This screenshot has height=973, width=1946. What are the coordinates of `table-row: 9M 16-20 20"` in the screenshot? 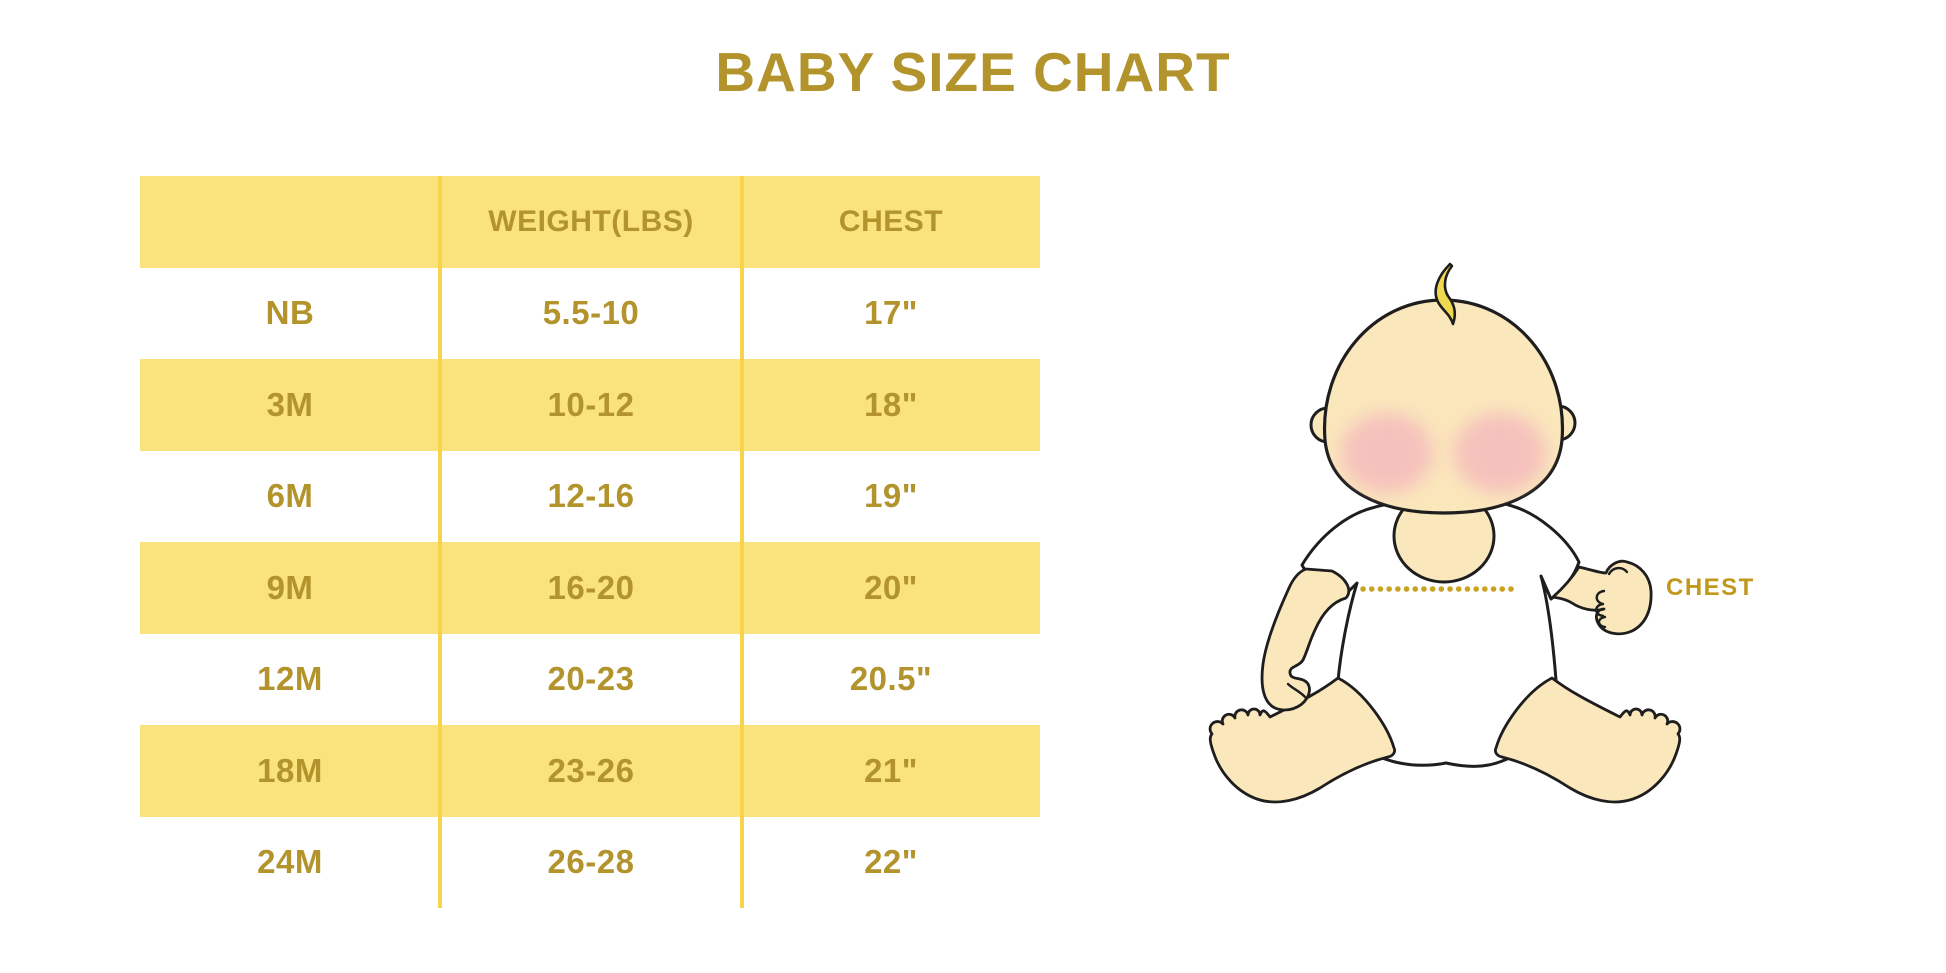 It's located at (590, 588).